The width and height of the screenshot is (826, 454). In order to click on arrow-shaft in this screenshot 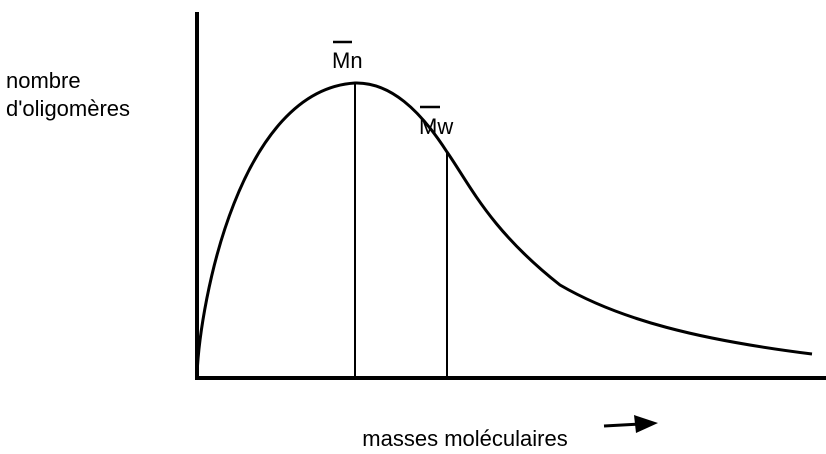, I will do `click(622, 425)`.